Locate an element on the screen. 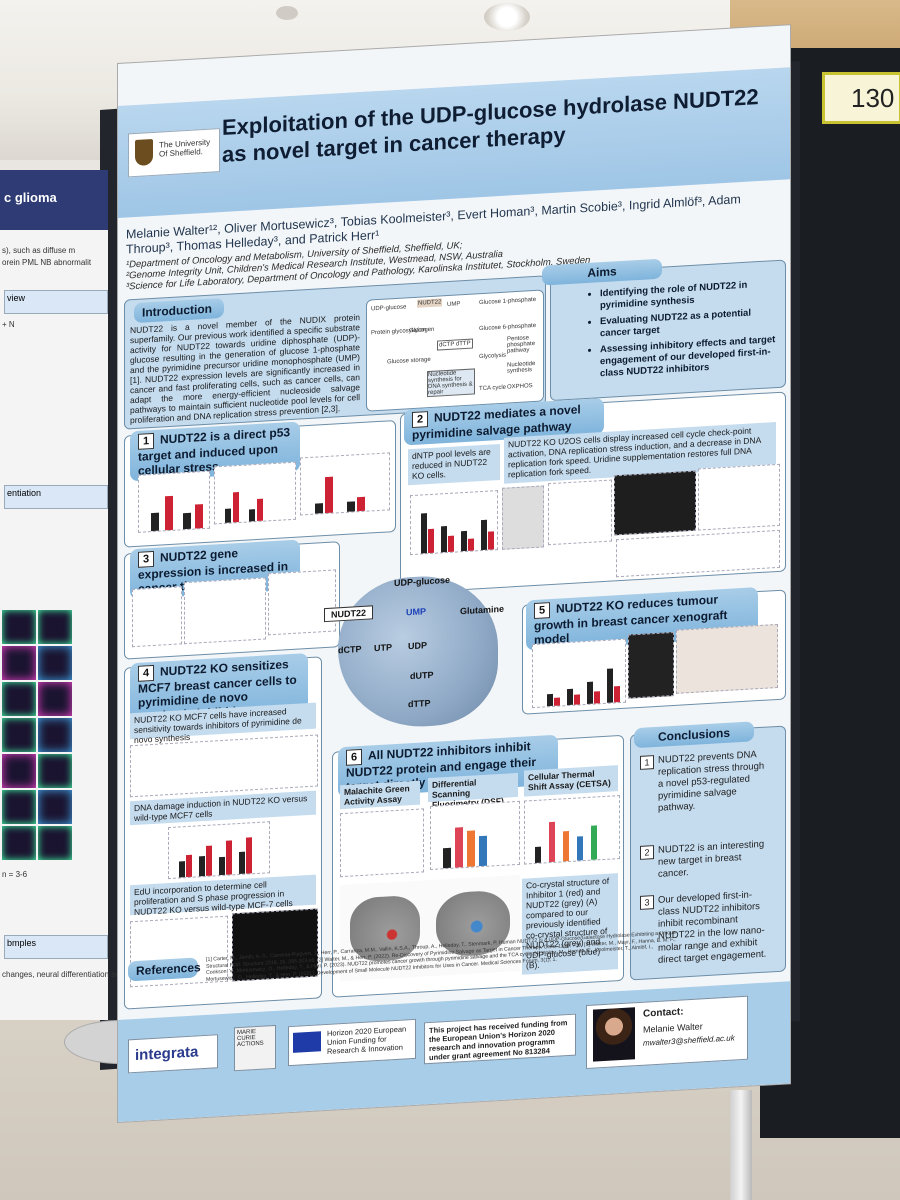 The image size is (900, 1200). ceiling-sprinkler is located at coordinates (287, 13).